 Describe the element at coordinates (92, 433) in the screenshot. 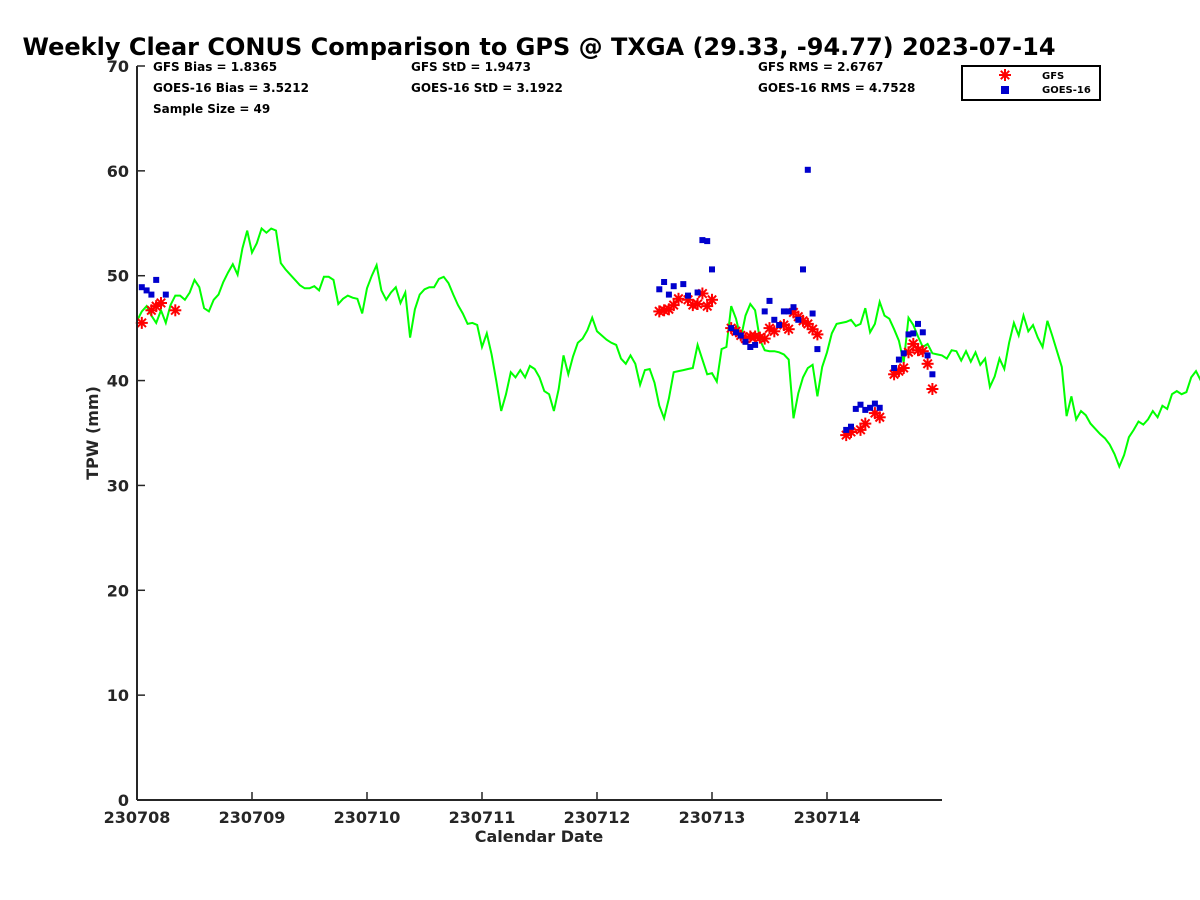

I see `y-axis-label: TPW (mm)` at that location.